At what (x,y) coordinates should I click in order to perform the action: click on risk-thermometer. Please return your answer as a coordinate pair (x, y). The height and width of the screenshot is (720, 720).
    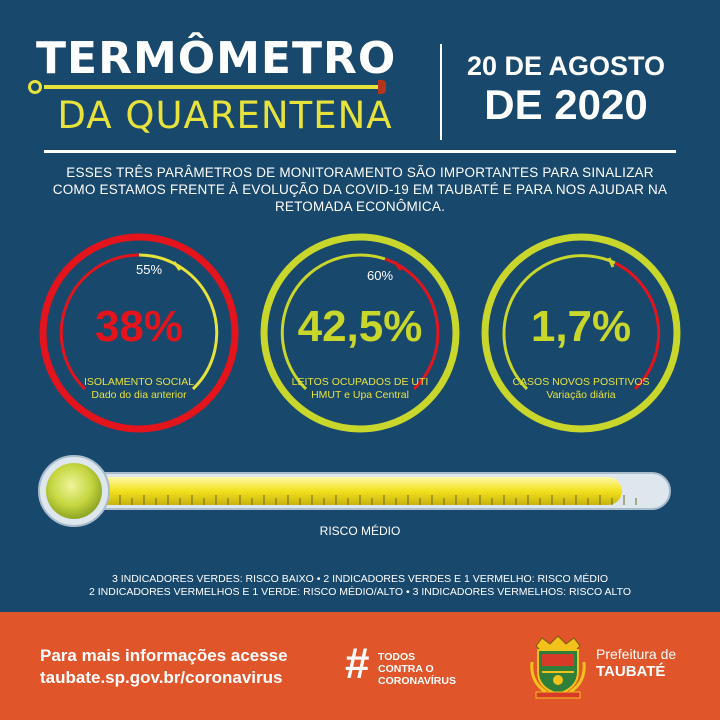
    Looking at the image, I should click on (354, 491).